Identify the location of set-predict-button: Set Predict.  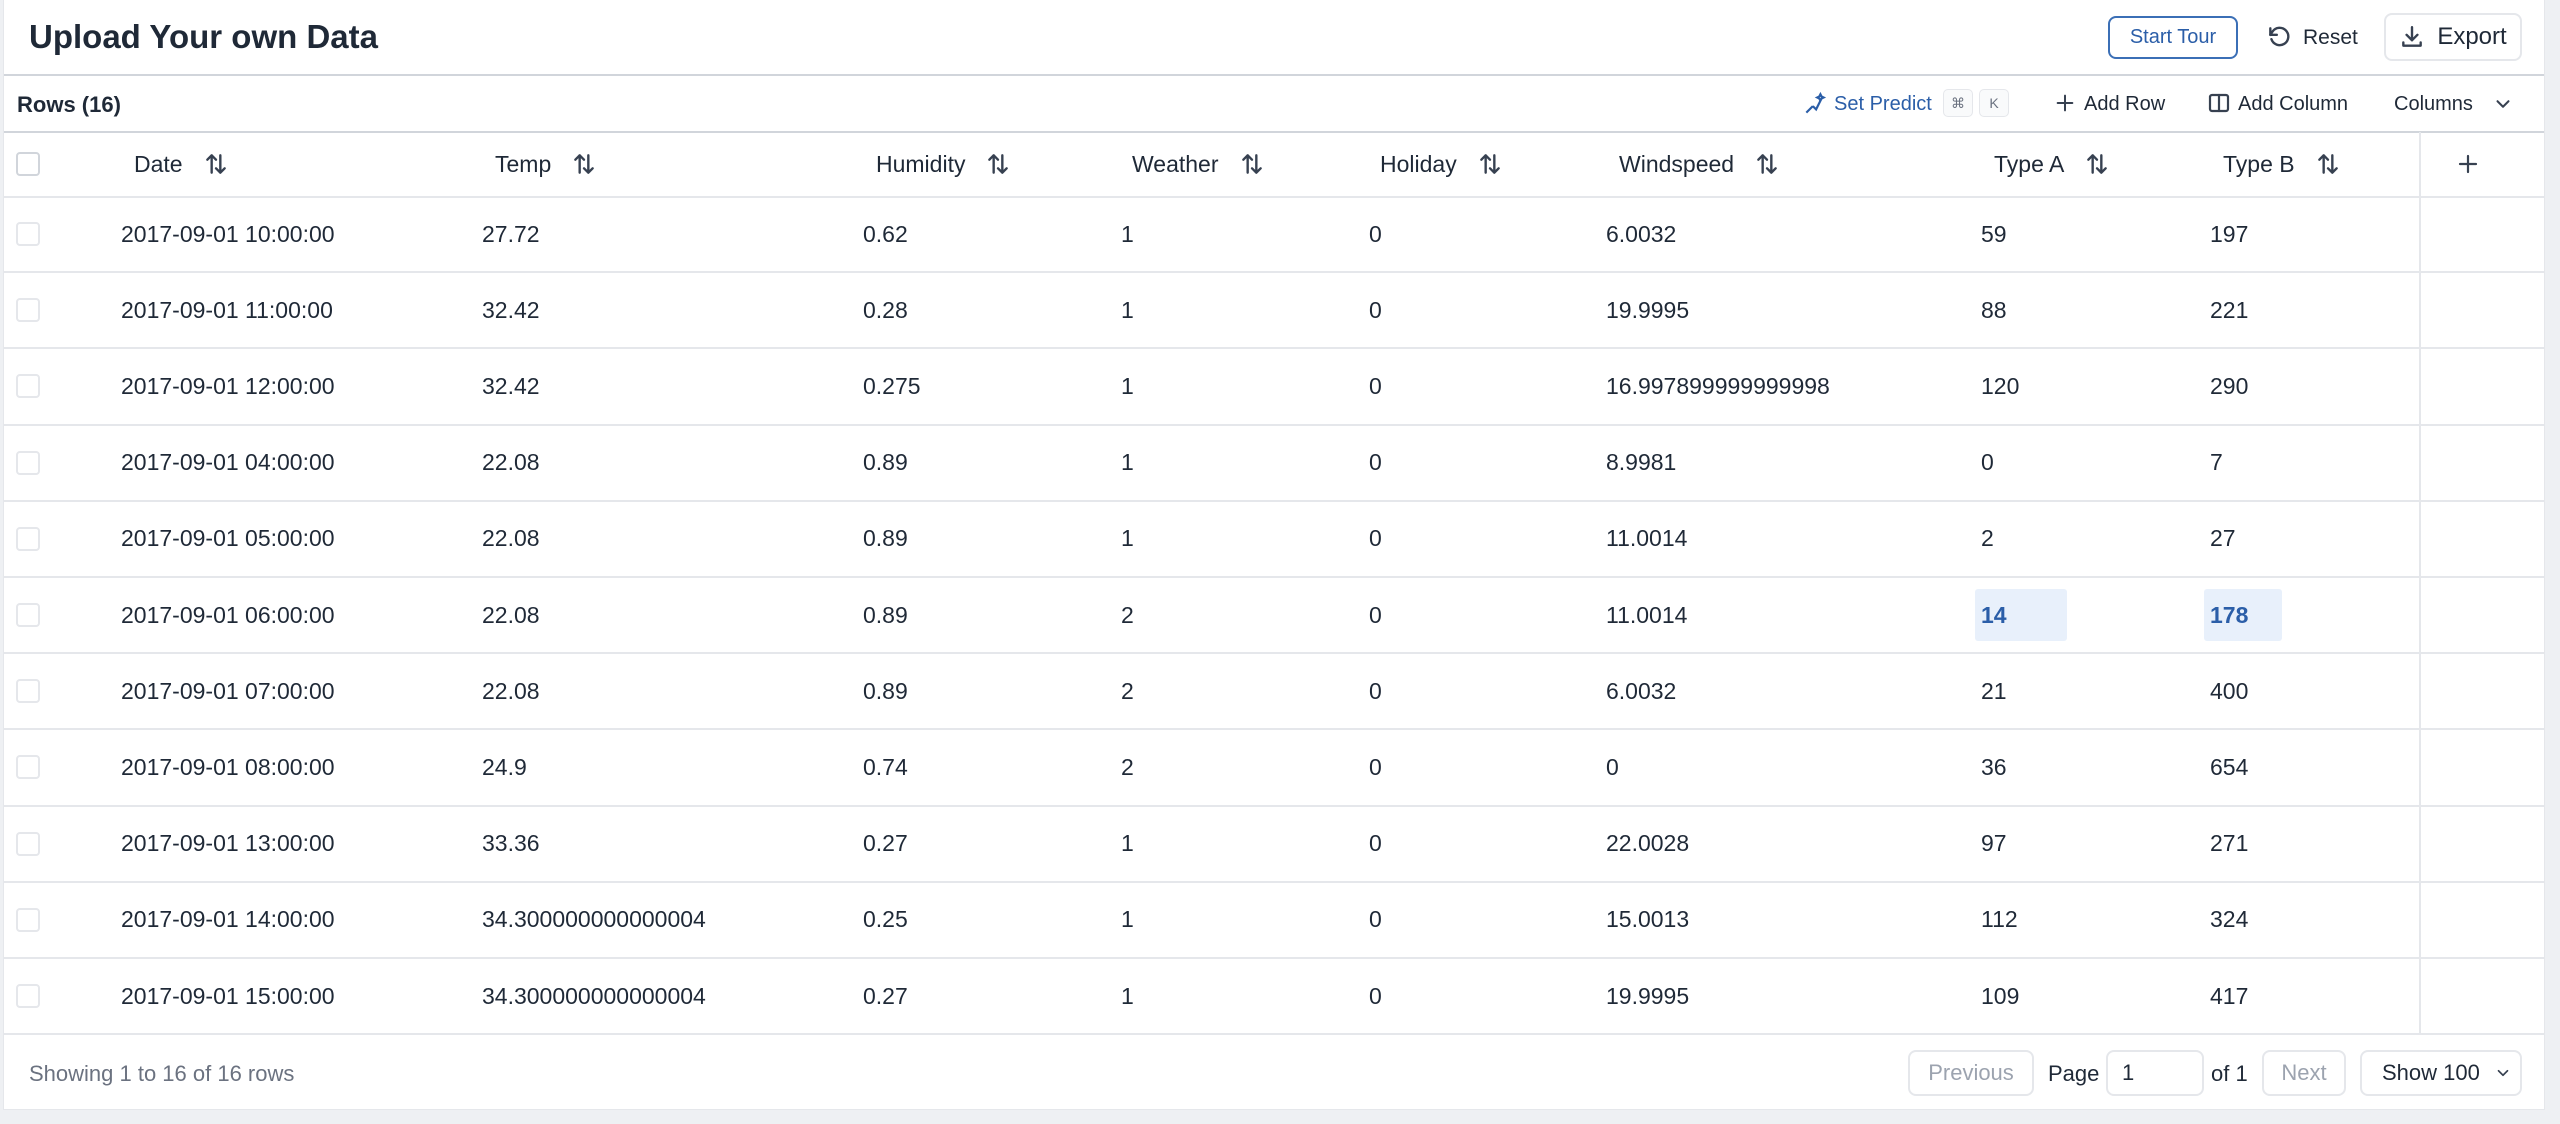
(1883, 104).